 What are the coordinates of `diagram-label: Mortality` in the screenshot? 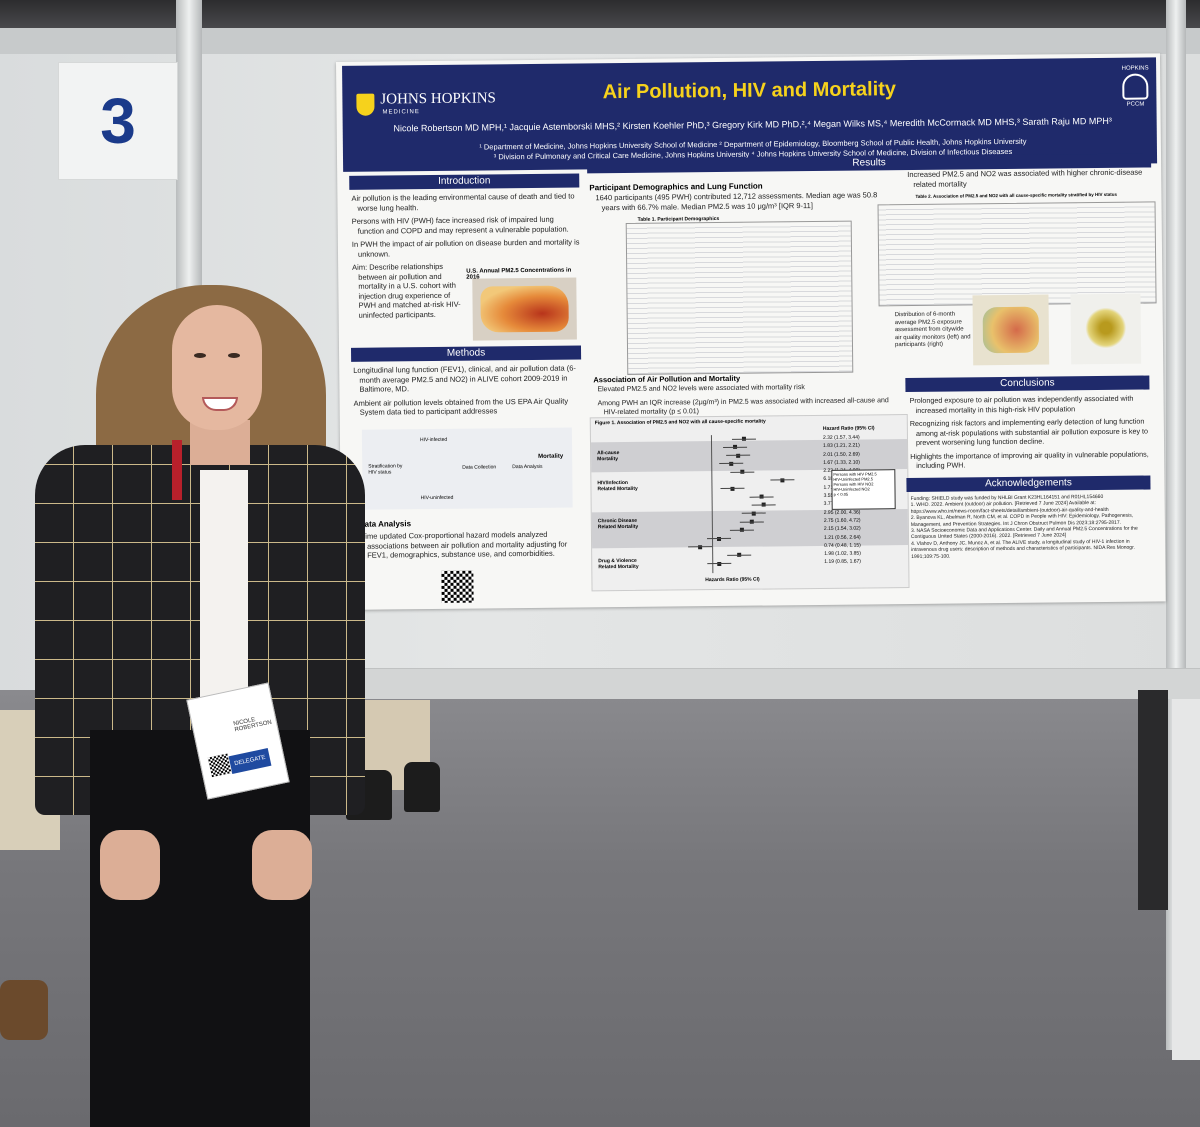 It's located at (551, 456).